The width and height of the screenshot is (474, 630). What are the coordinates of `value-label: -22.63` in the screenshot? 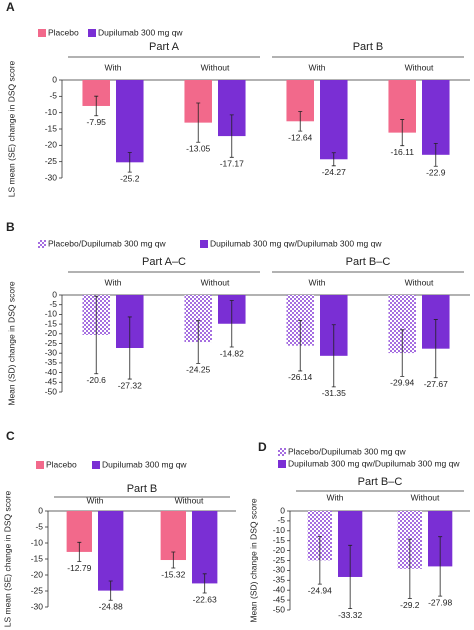 It's located at (205, 599).